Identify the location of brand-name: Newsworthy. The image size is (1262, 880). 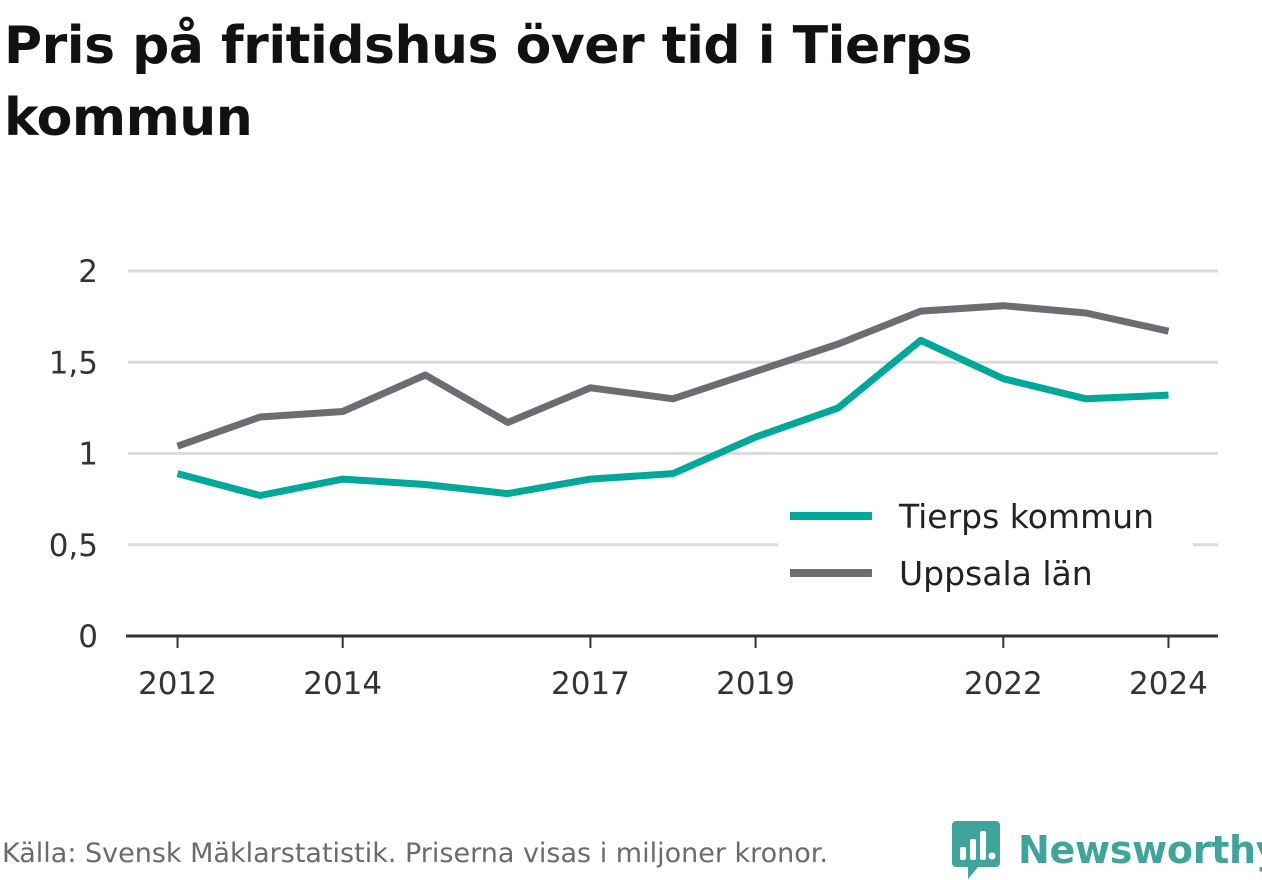
(1140, 850).